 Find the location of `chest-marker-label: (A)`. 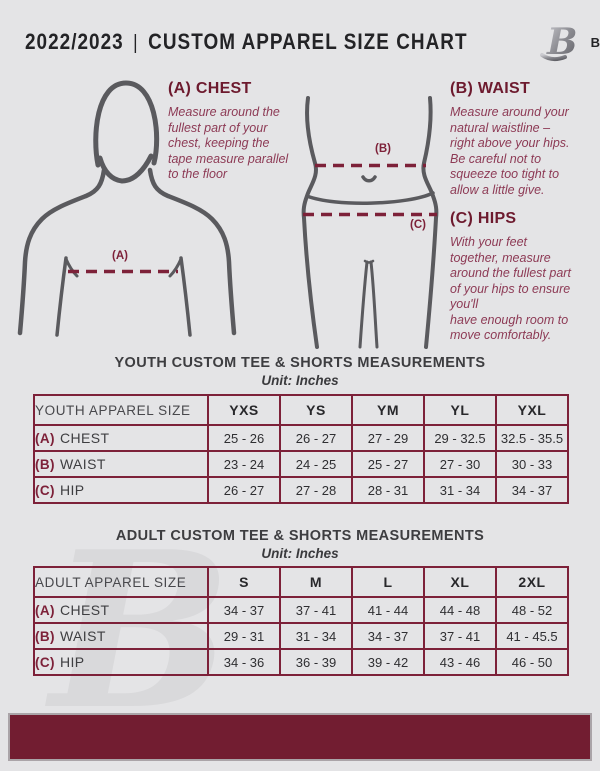

chest-marker-label: (A) is located at coordinates (120, 256).